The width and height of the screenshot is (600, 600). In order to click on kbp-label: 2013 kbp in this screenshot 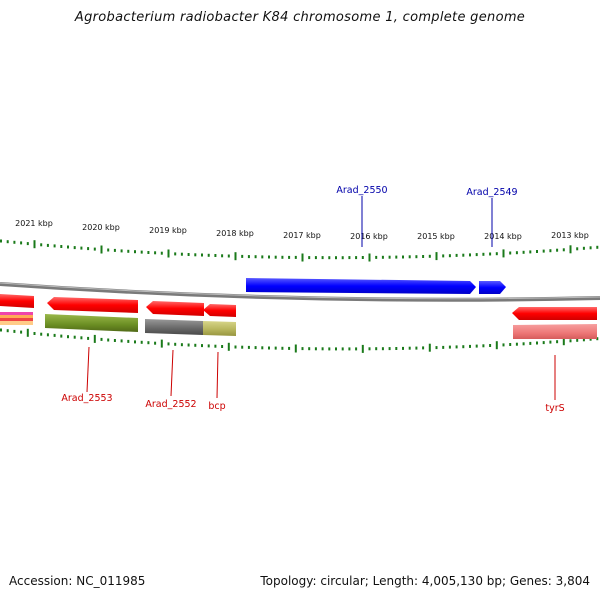, I will do `click(570, 235)`.